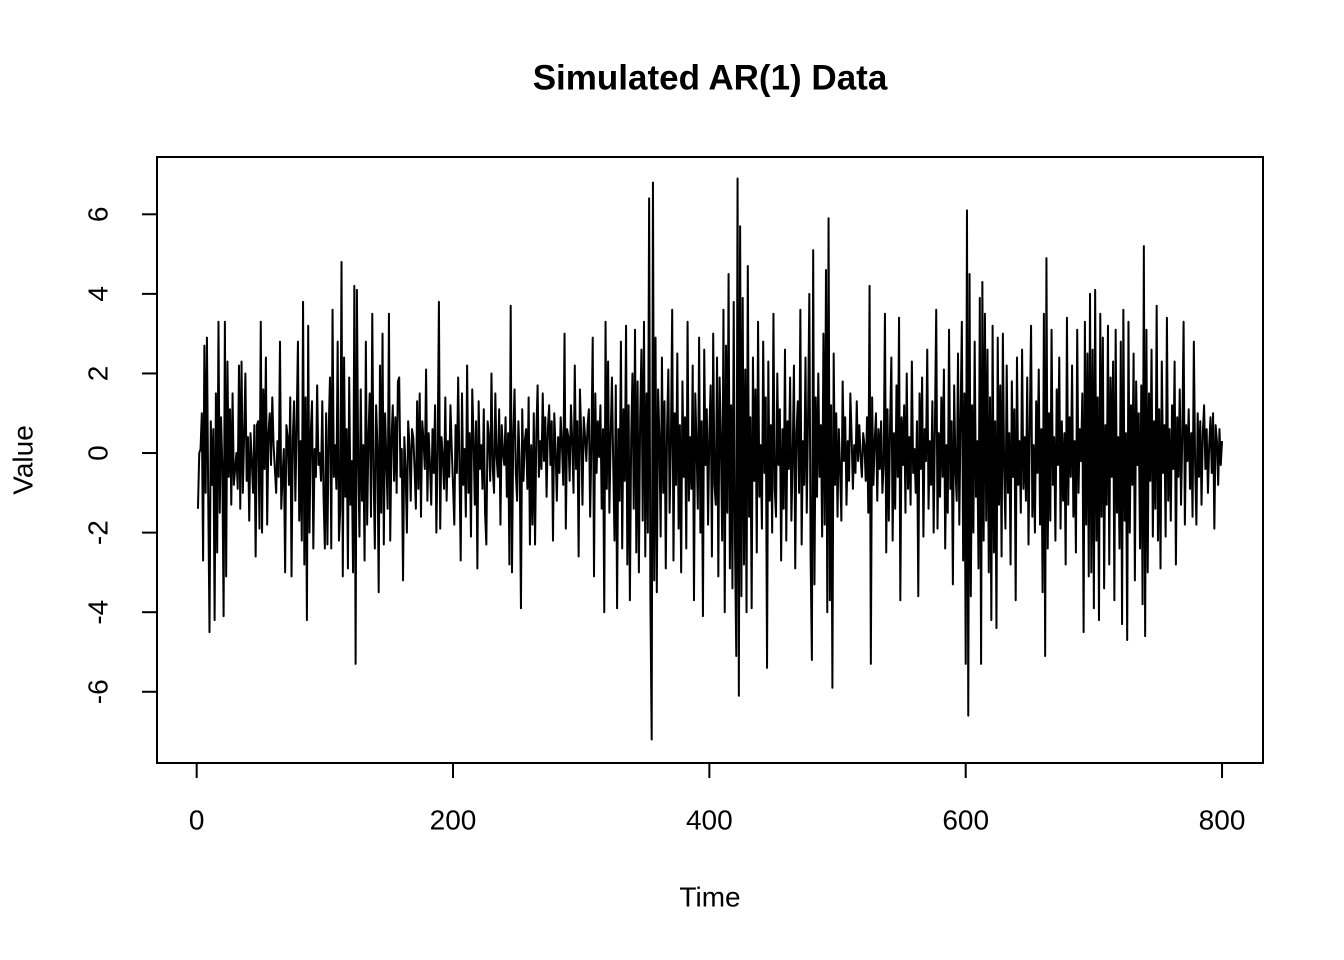 The height and width of the screenshot is (960, 1344). What do you see at coordinates (197, 819) in the screenshot?
I see `x-tick-label: 0` at bounding box center [197, 819].